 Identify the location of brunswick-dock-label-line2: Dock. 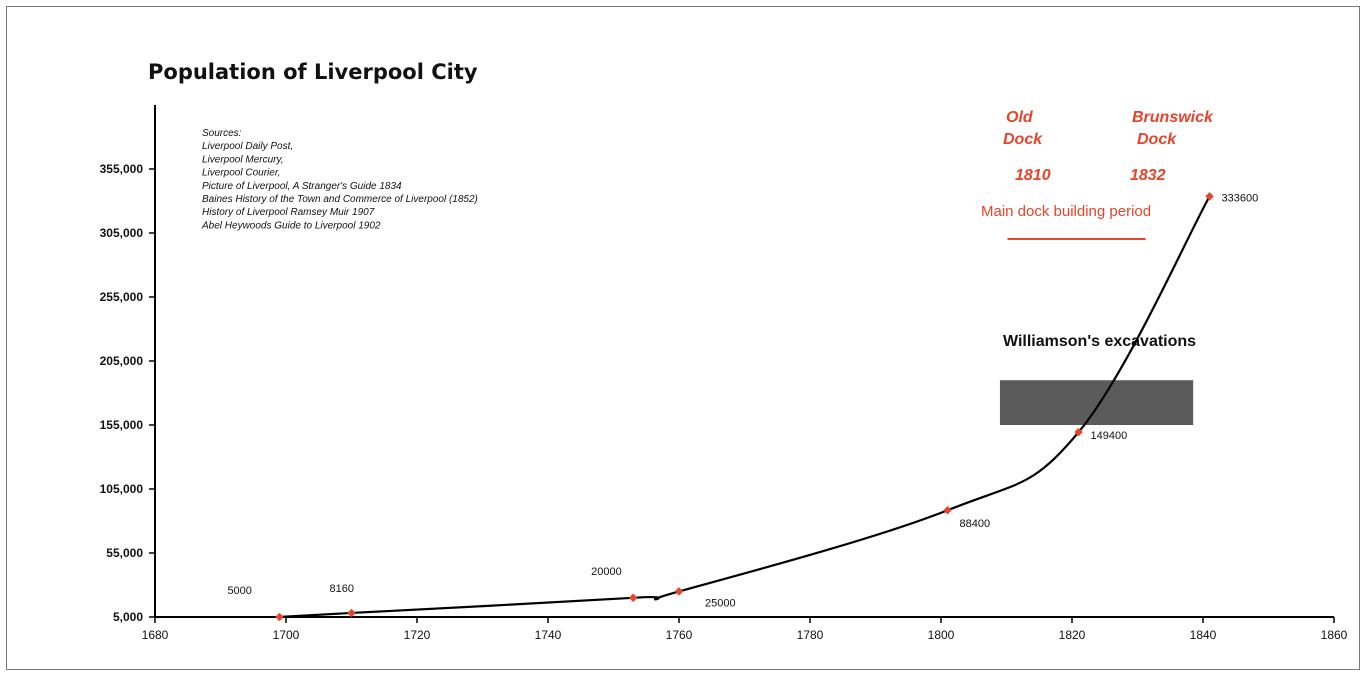
(1157, 139).